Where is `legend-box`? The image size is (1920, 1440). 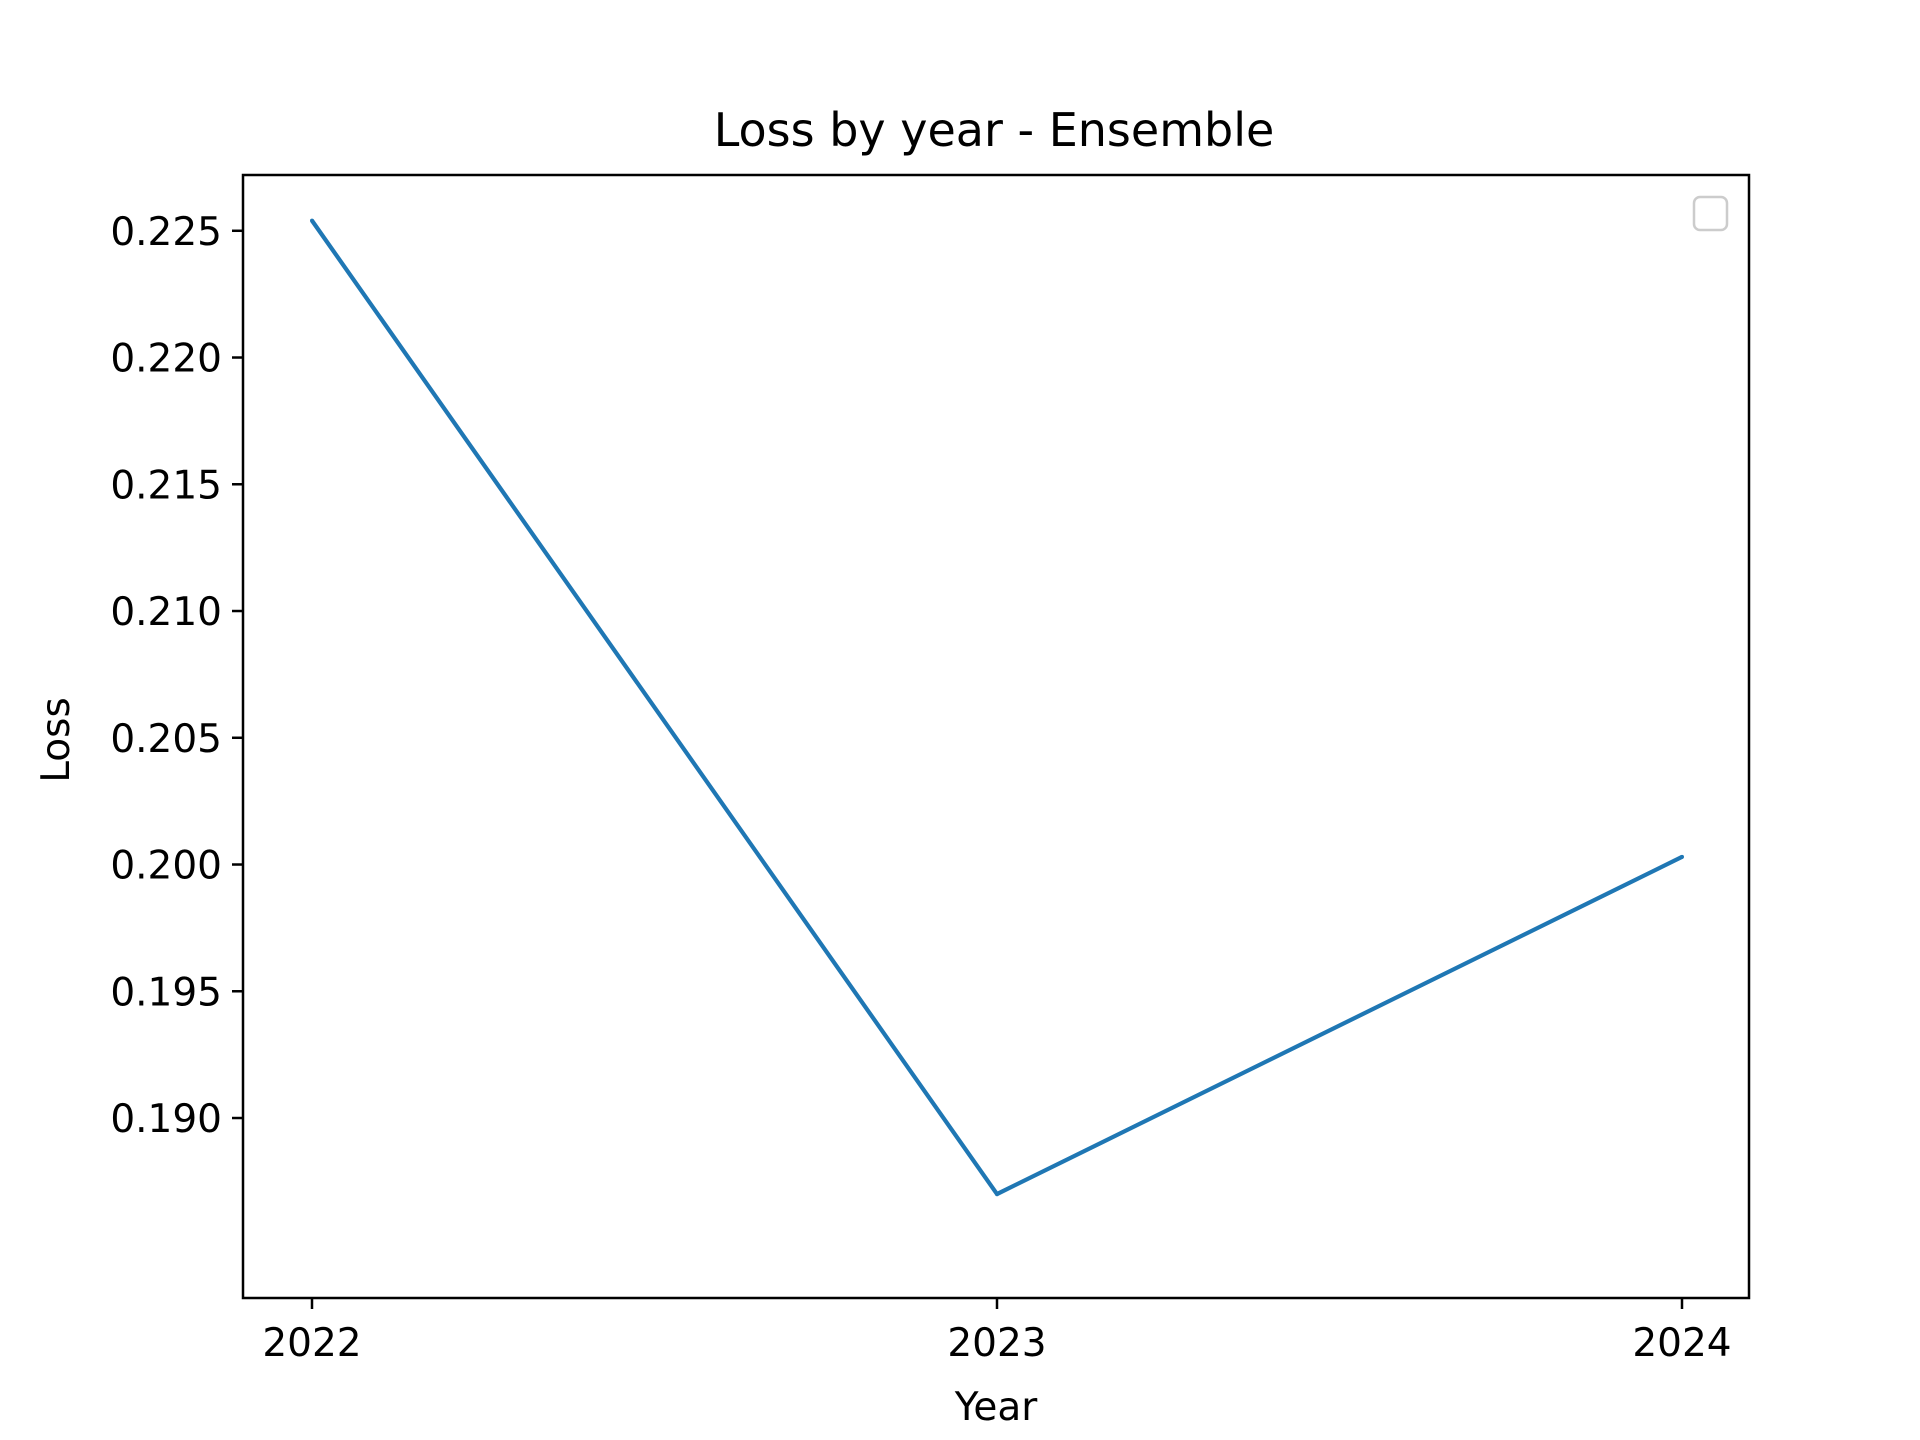
legend-box is located at coordinates (1710, 213).